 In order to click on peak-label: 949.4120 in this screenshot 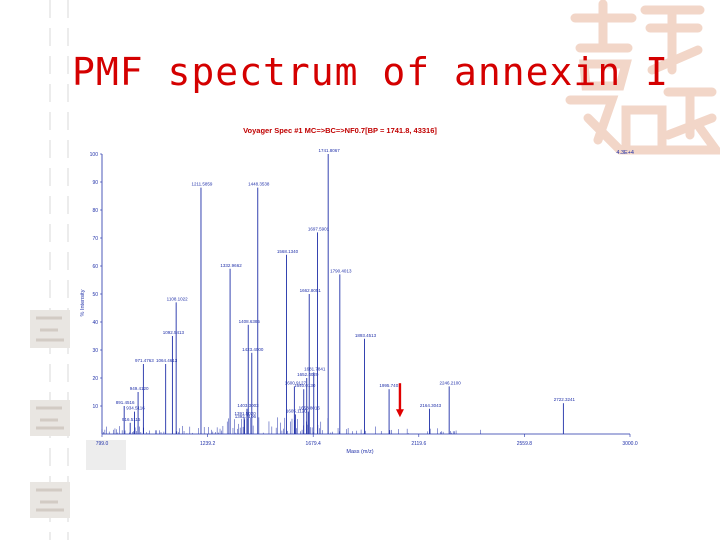, I will do `click(139, 388)`.